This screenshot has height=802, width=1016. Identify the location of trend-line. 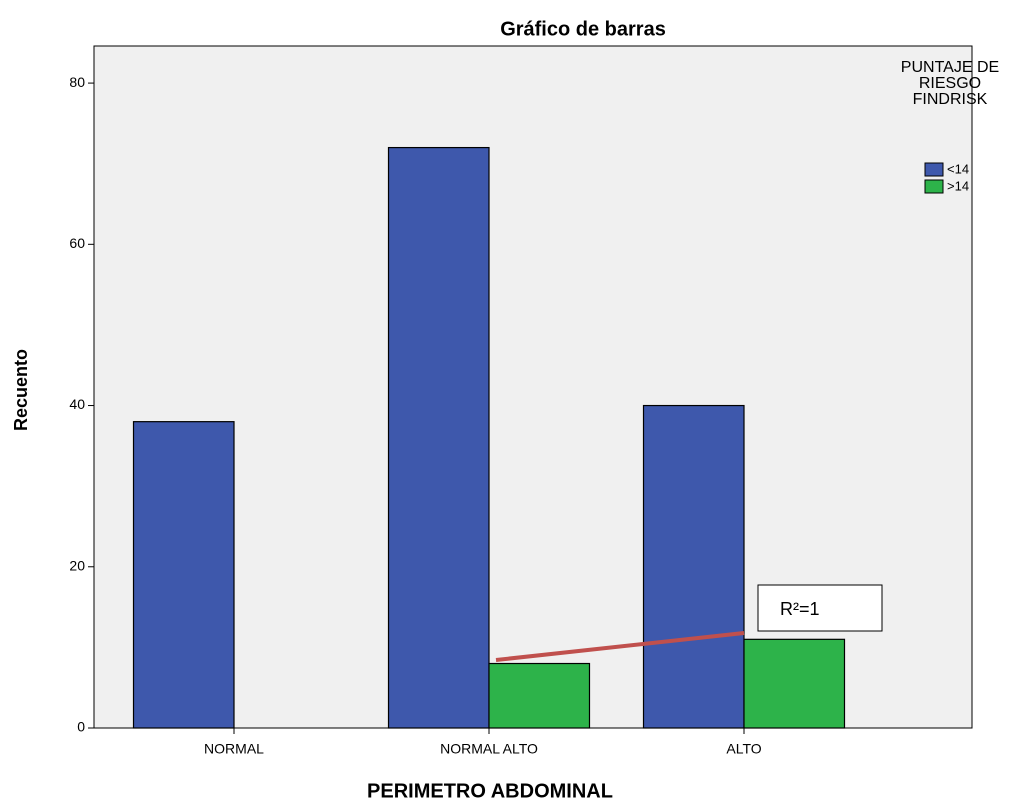
(620, 646).